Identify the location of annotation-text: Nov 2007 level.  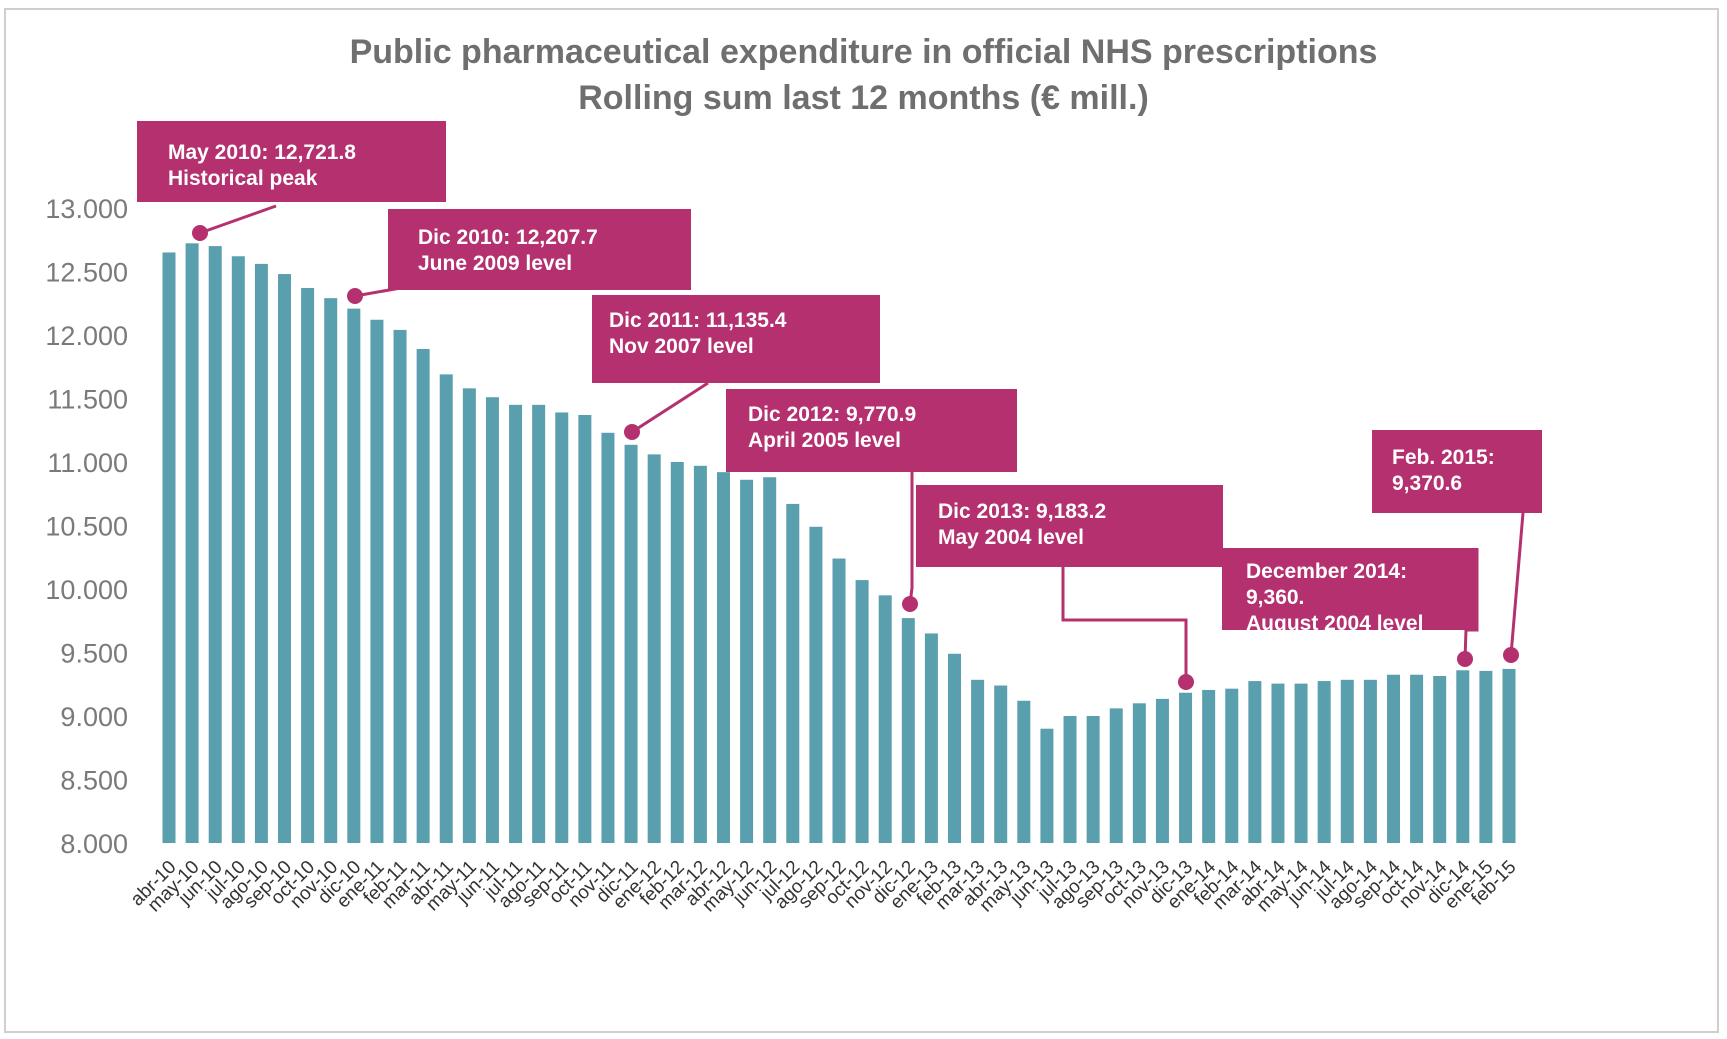
(681, 346).